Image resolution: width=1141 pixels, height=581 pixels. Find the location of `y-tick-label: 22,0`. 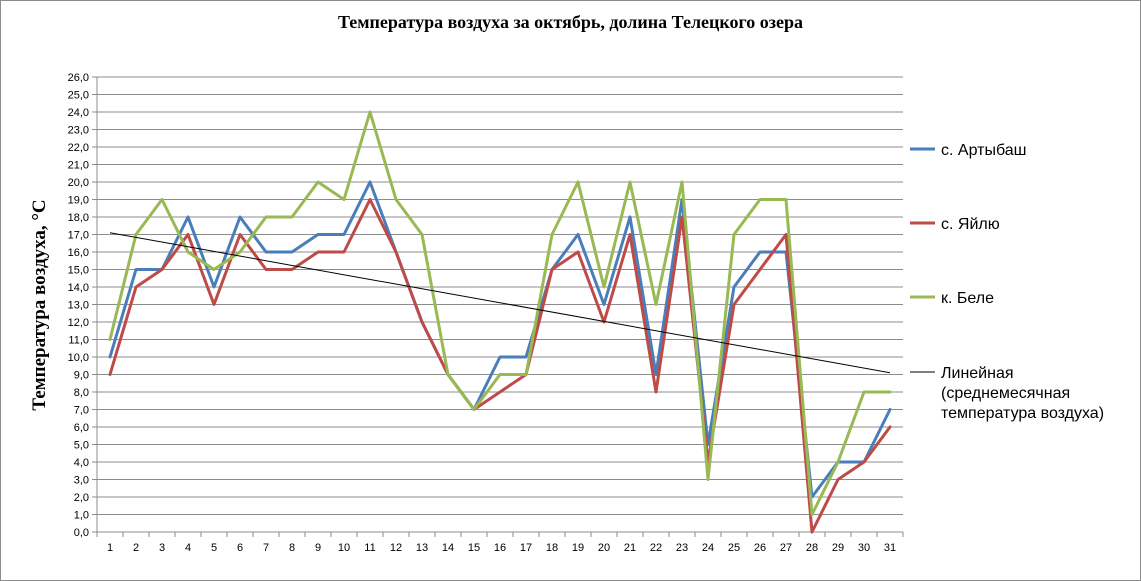

y-tick-label: 22,0 is located at coordinates (78, 148).